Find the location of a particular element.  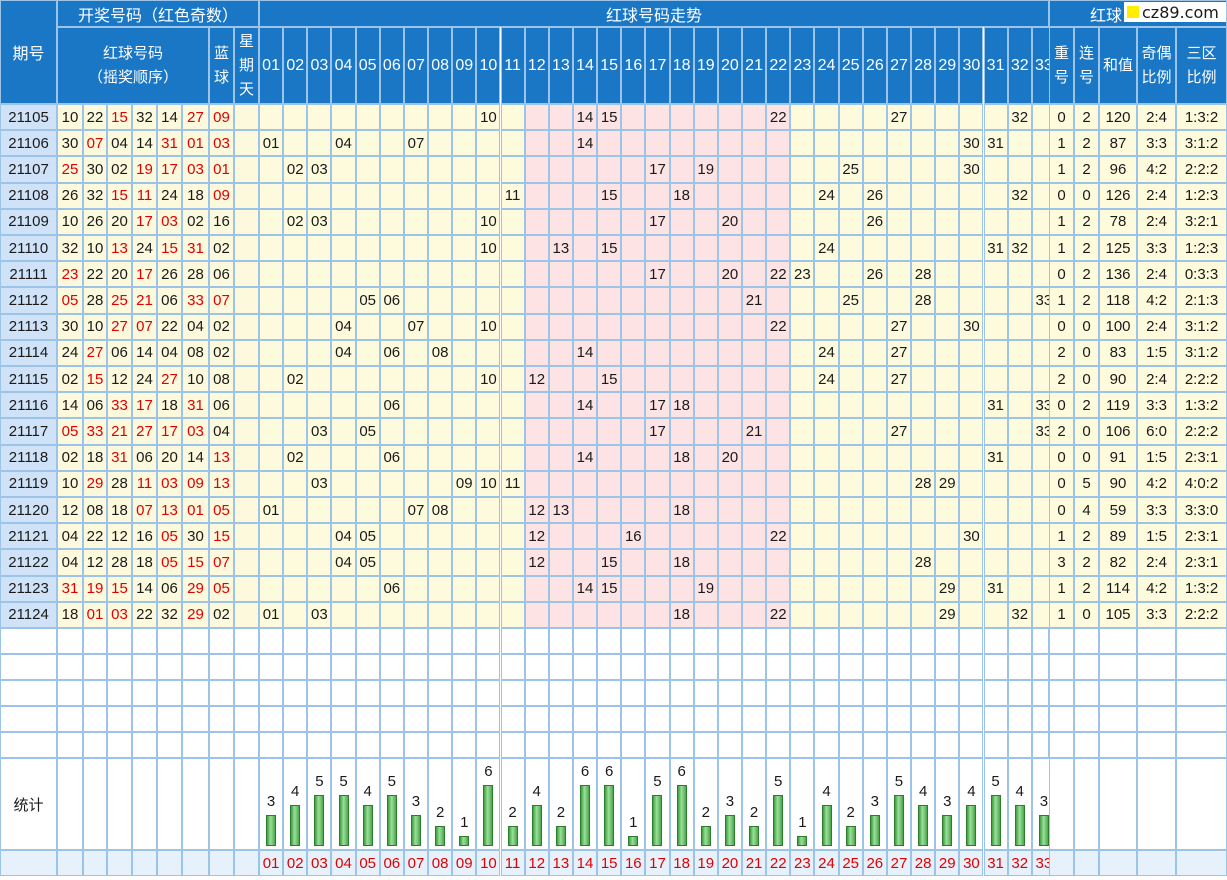

logo-square-icon is located at coordinates (1133, 12).